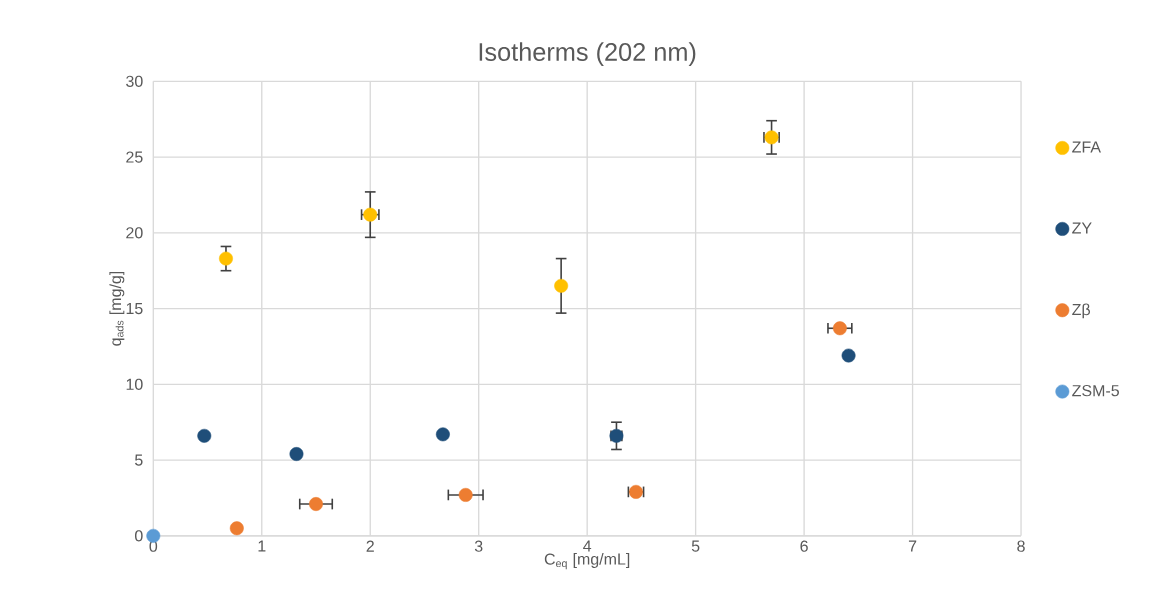 The image size is (1169, 614). Describe the element at coordinates (134, 81) in the screenshot. I see `y-tick-label: 30` at that location.